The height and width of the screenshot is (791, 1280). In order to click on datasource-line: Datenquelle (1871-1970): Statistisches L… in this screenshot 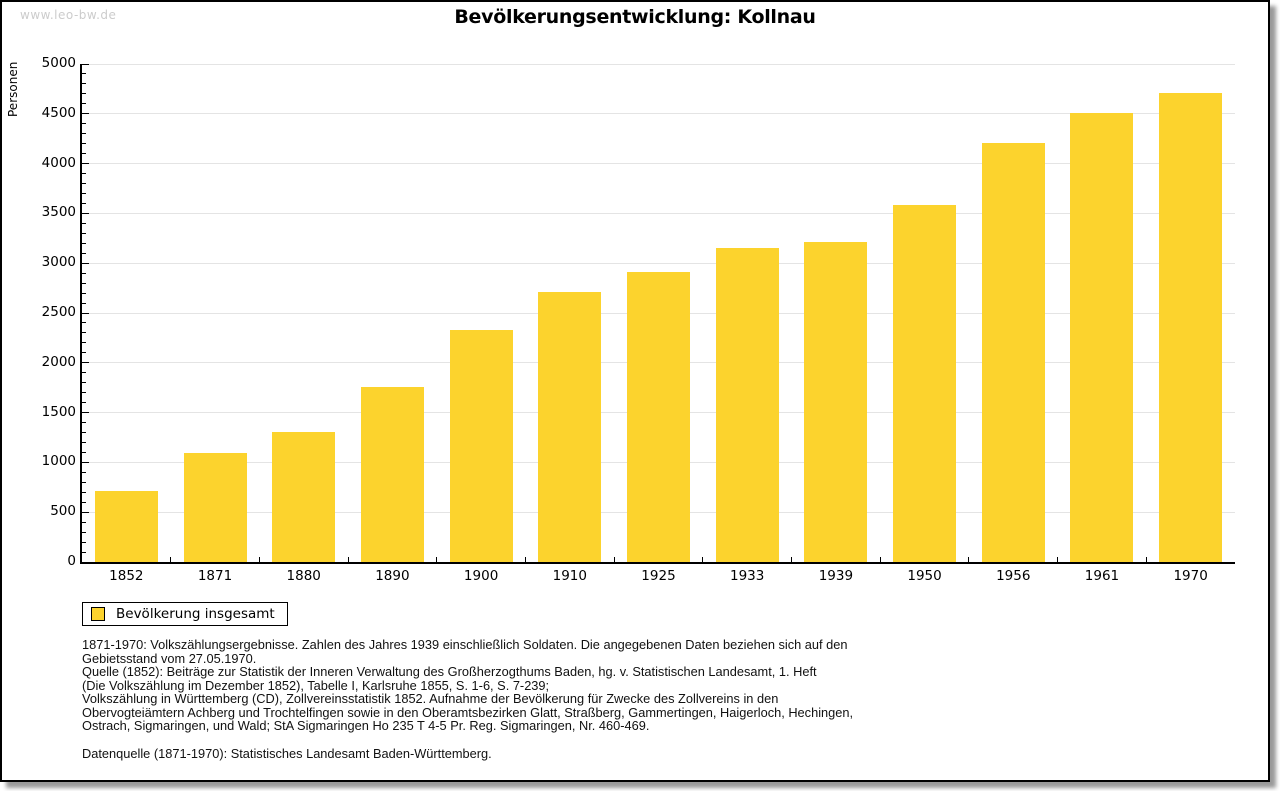, I will do `click(287, 753)`.